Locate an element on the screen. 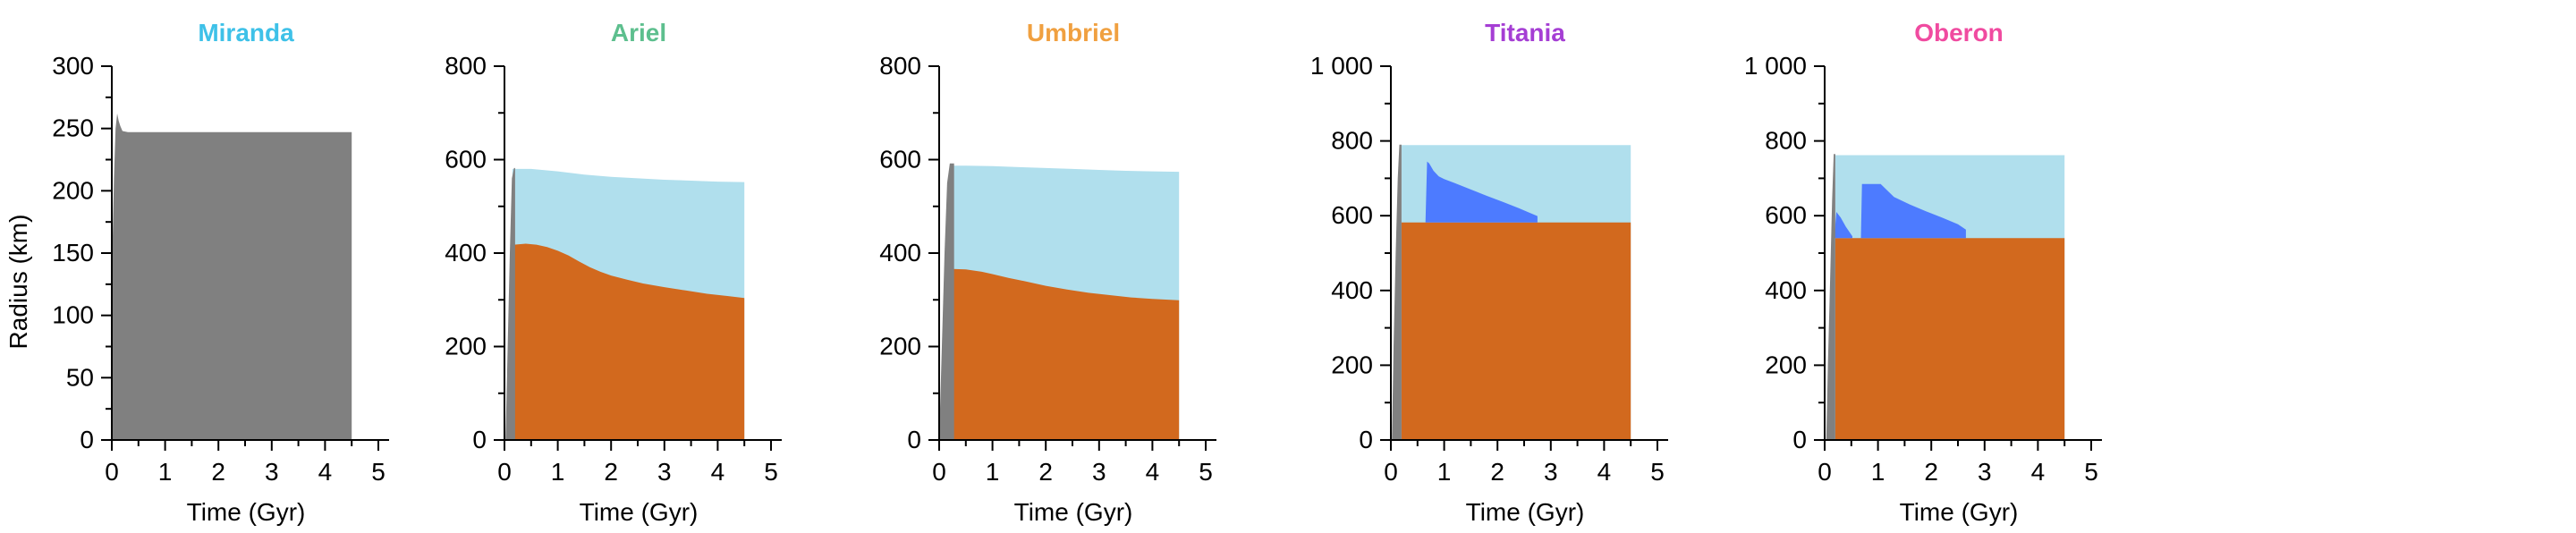 This screenshot has width=2576, height=533. chart-title: Umbriel is located at coordinates (1073, 33).